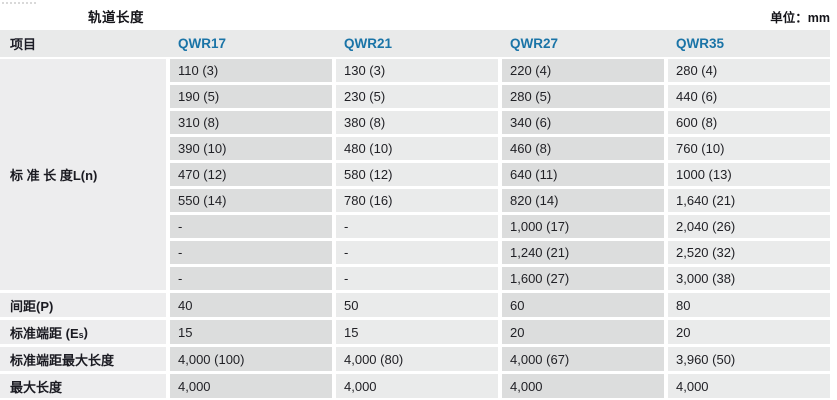  I want to click on table-cell: 190 (5), so click(251, 96).